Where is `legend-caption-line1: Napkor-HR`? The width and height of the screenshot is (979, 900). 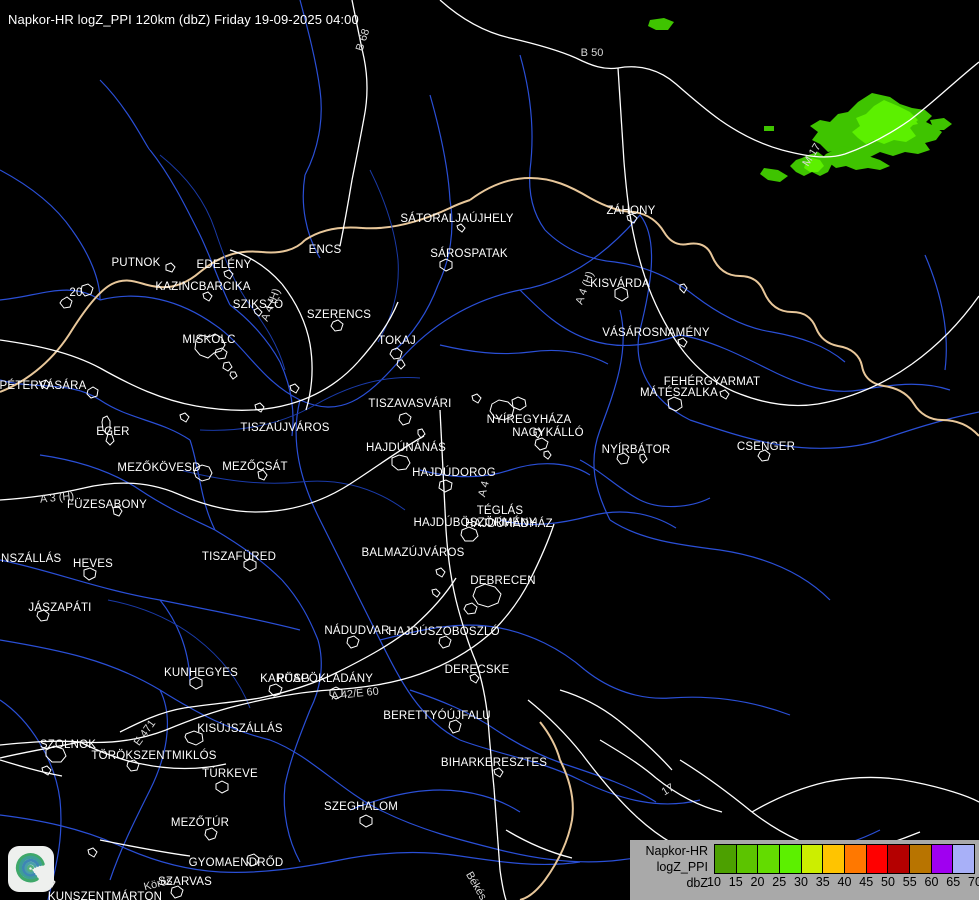 legend-caption-line1: Napkor-HR is located at coordinates (676, 851).